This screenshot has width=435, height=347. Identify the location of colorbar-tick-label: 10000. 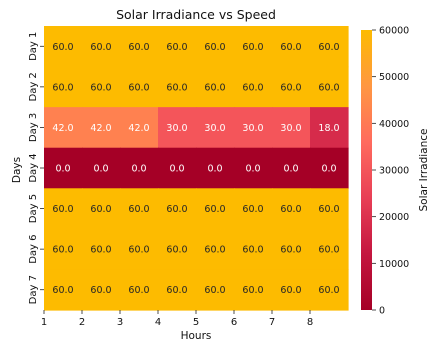
(394, 264).